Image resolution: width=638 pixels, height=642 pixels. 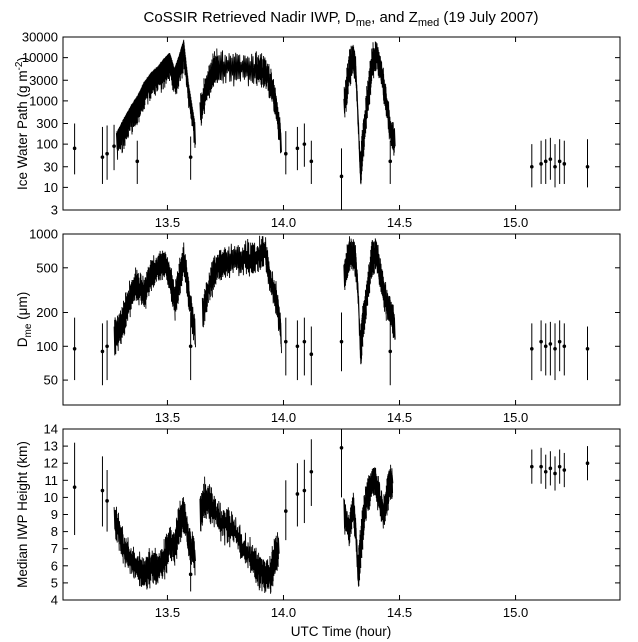 I want to click on y-tick-label: 6, so click(x=54, y=565).